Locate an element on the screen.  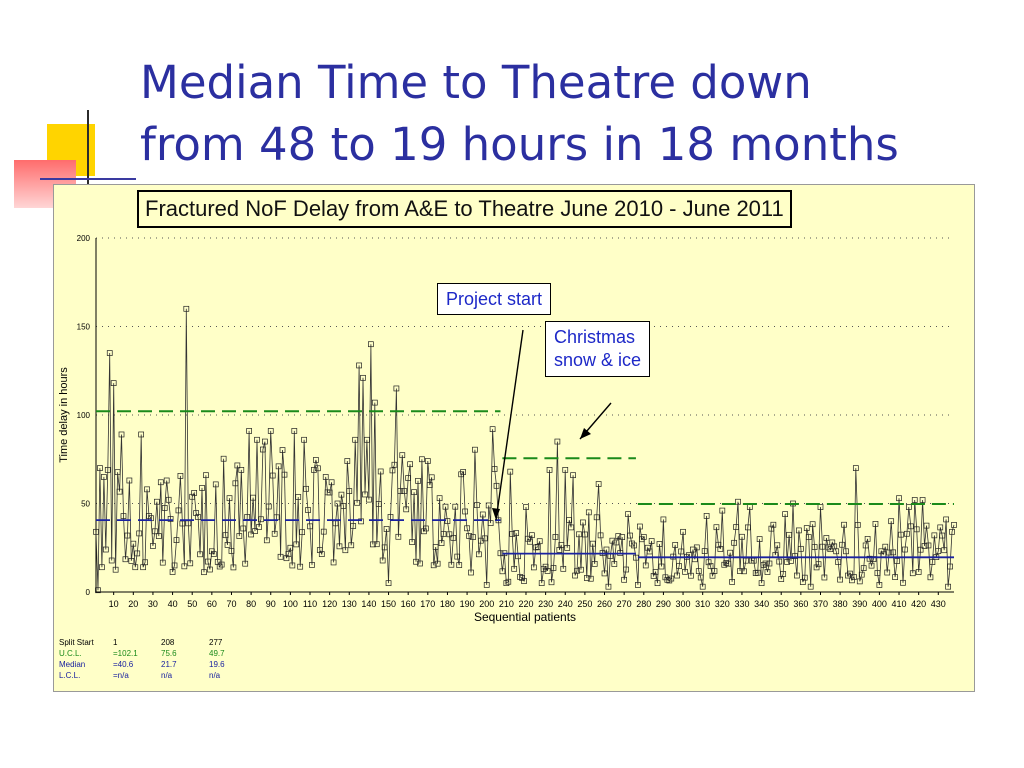
x-tick-label: 270 is located at coordinates (624, 604).